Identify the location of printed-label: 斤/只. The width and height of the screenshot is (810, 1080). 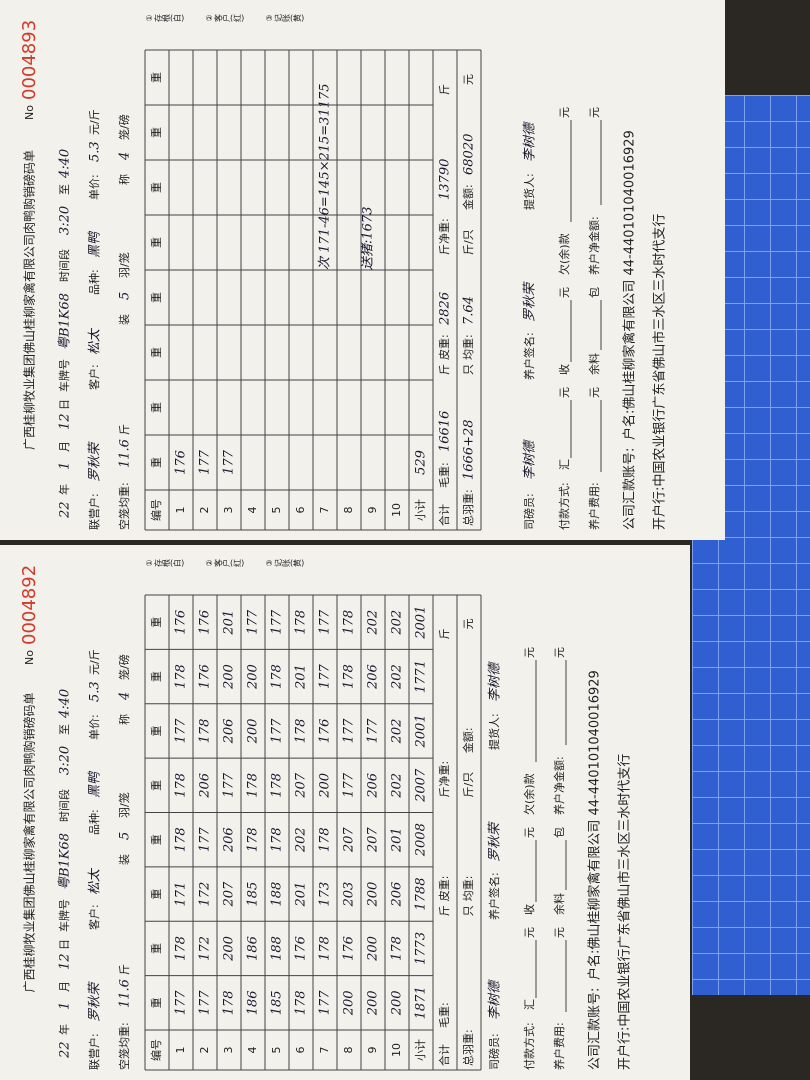
(468, 242).